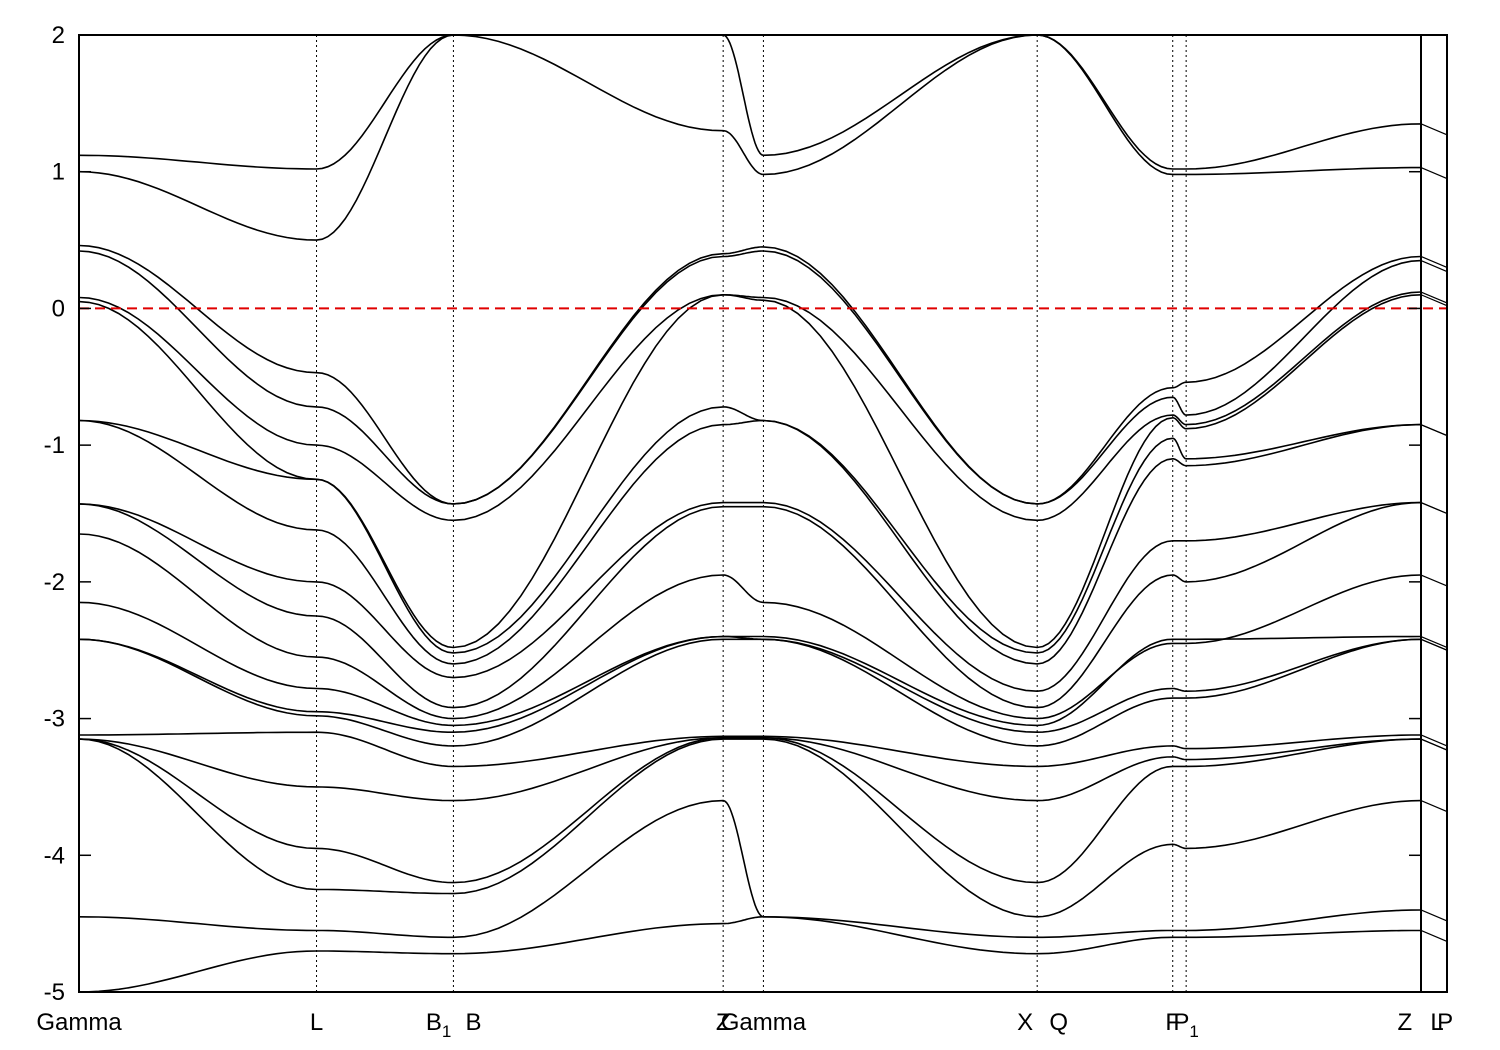 The width and height of the screenshot is (1500, 1050). I want to click on x-tick-label-11: L, so click(1436, 1022).